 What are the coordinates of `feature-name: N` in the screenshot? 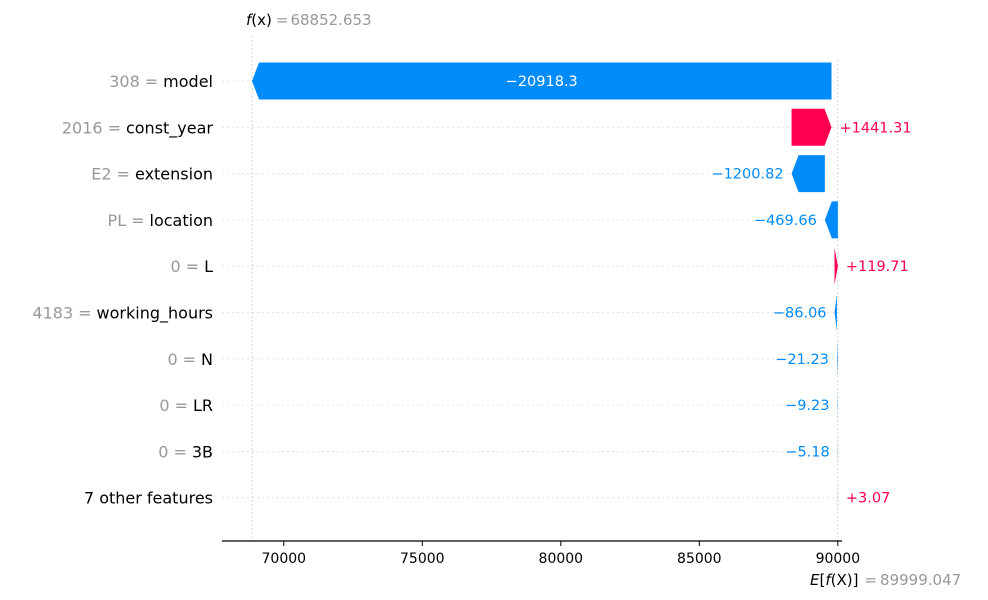 It's located at (207, 359).